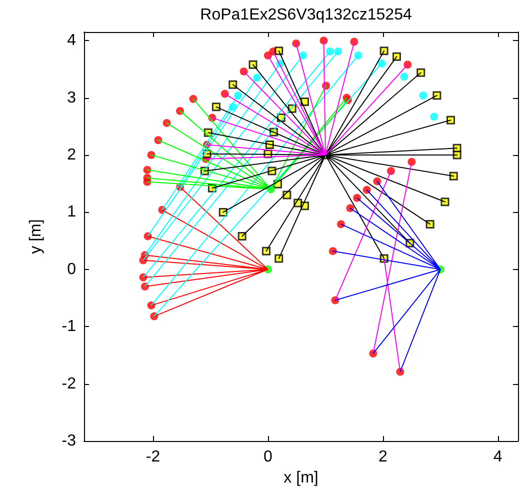  Describe the element at coordinates (71, 155) in the screenshot. I see `y-tick-label: 2` at that location.